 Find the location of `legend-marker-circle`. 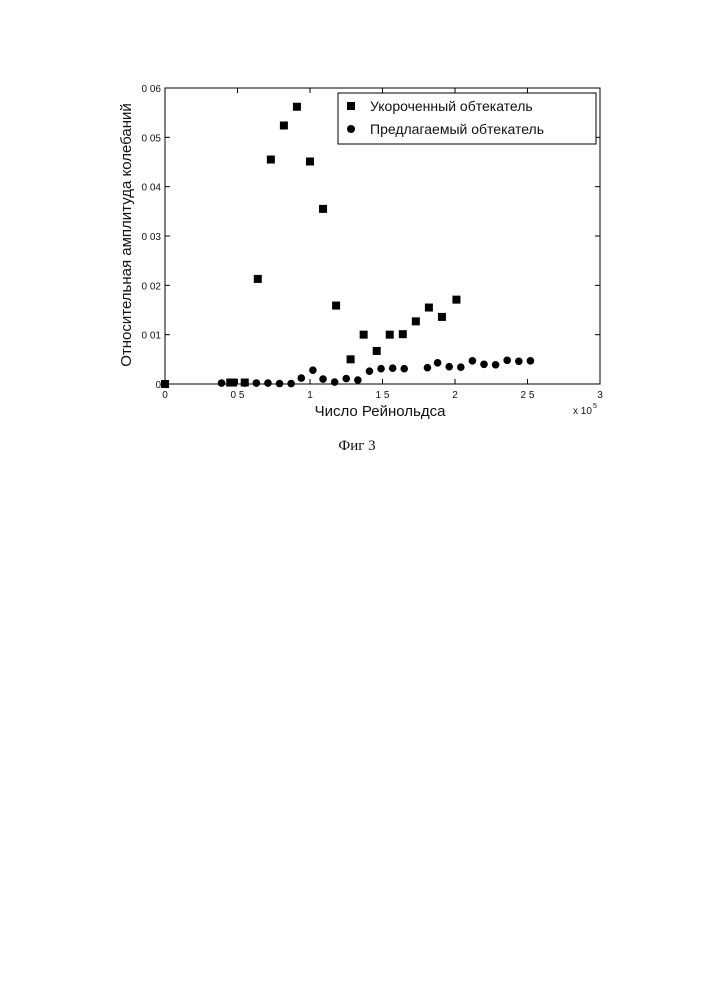

legend-marker-circle is located at coordinates (351, 129).